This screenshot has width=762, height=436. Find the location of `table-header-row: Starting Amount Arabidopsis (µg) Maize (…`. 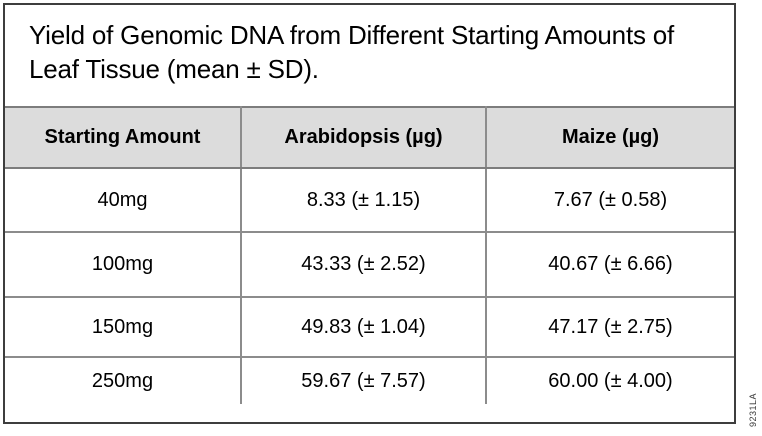

table-header-row: Starting Amount Arabidopsis (µg) Maize (… is located at coordinates (369, 137).